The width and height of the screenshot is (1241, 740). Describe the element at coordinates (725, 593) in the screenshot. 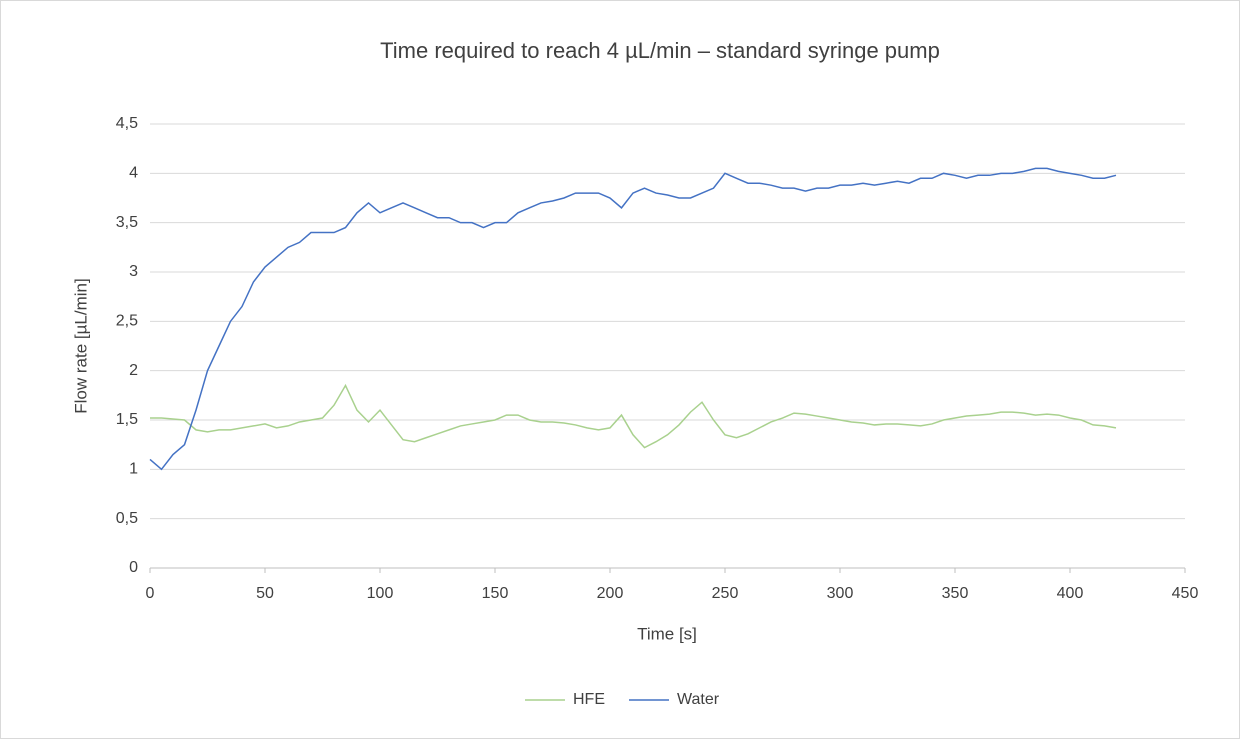

I see `x-tick-label: 250` at that location.